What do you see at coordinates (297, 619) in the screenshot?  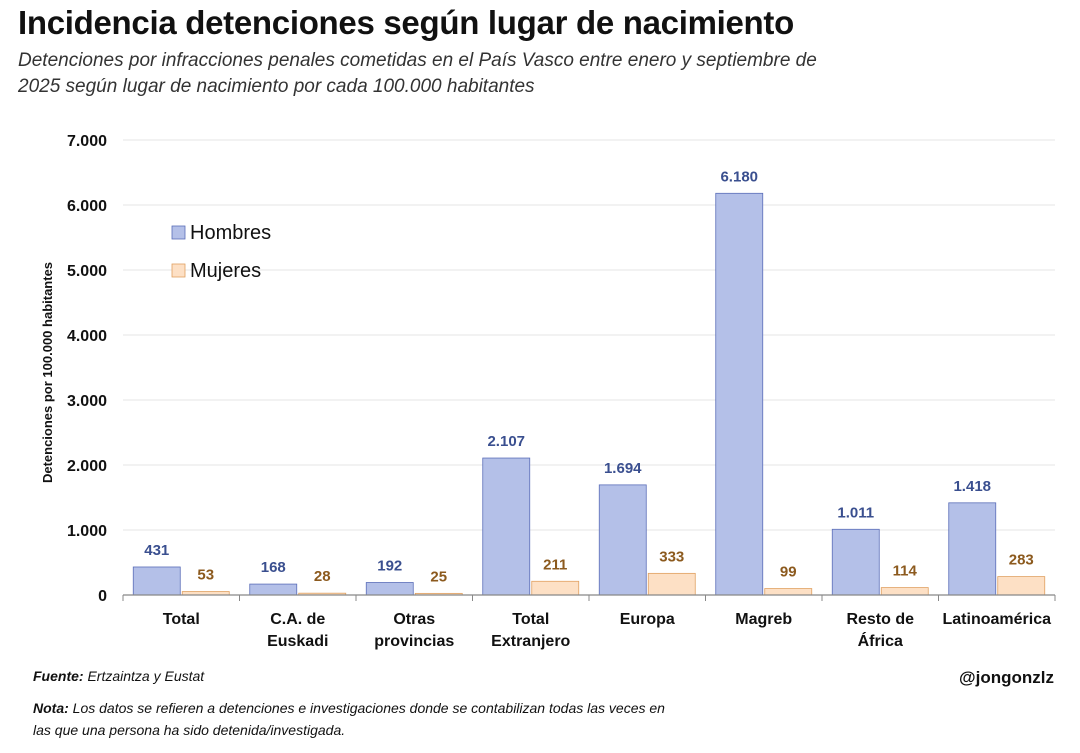 I see `x-tick-label: C.A. de` at bounding box center [297, 619].